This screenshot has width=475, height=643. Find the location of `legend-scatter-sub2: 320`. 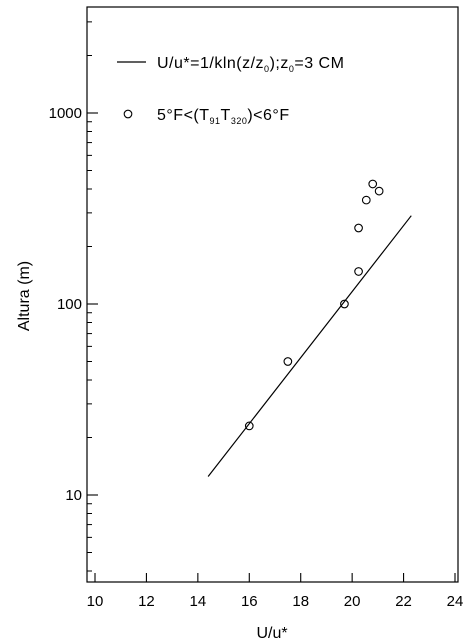

legend-scatter-sub2: 320 is located at coordinates (239, 121).